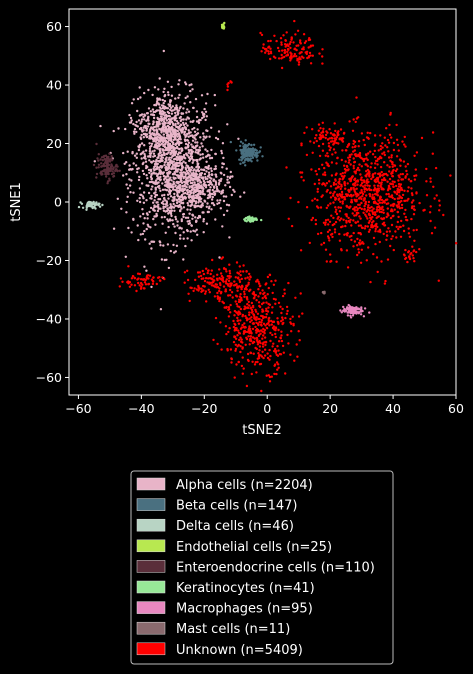 This screenshot has height=674, width=473. Describe the element at coordinates (275, 567) in the screenshot. I see `legend-label: Enteroendocrine cells (n=110)` at that location.